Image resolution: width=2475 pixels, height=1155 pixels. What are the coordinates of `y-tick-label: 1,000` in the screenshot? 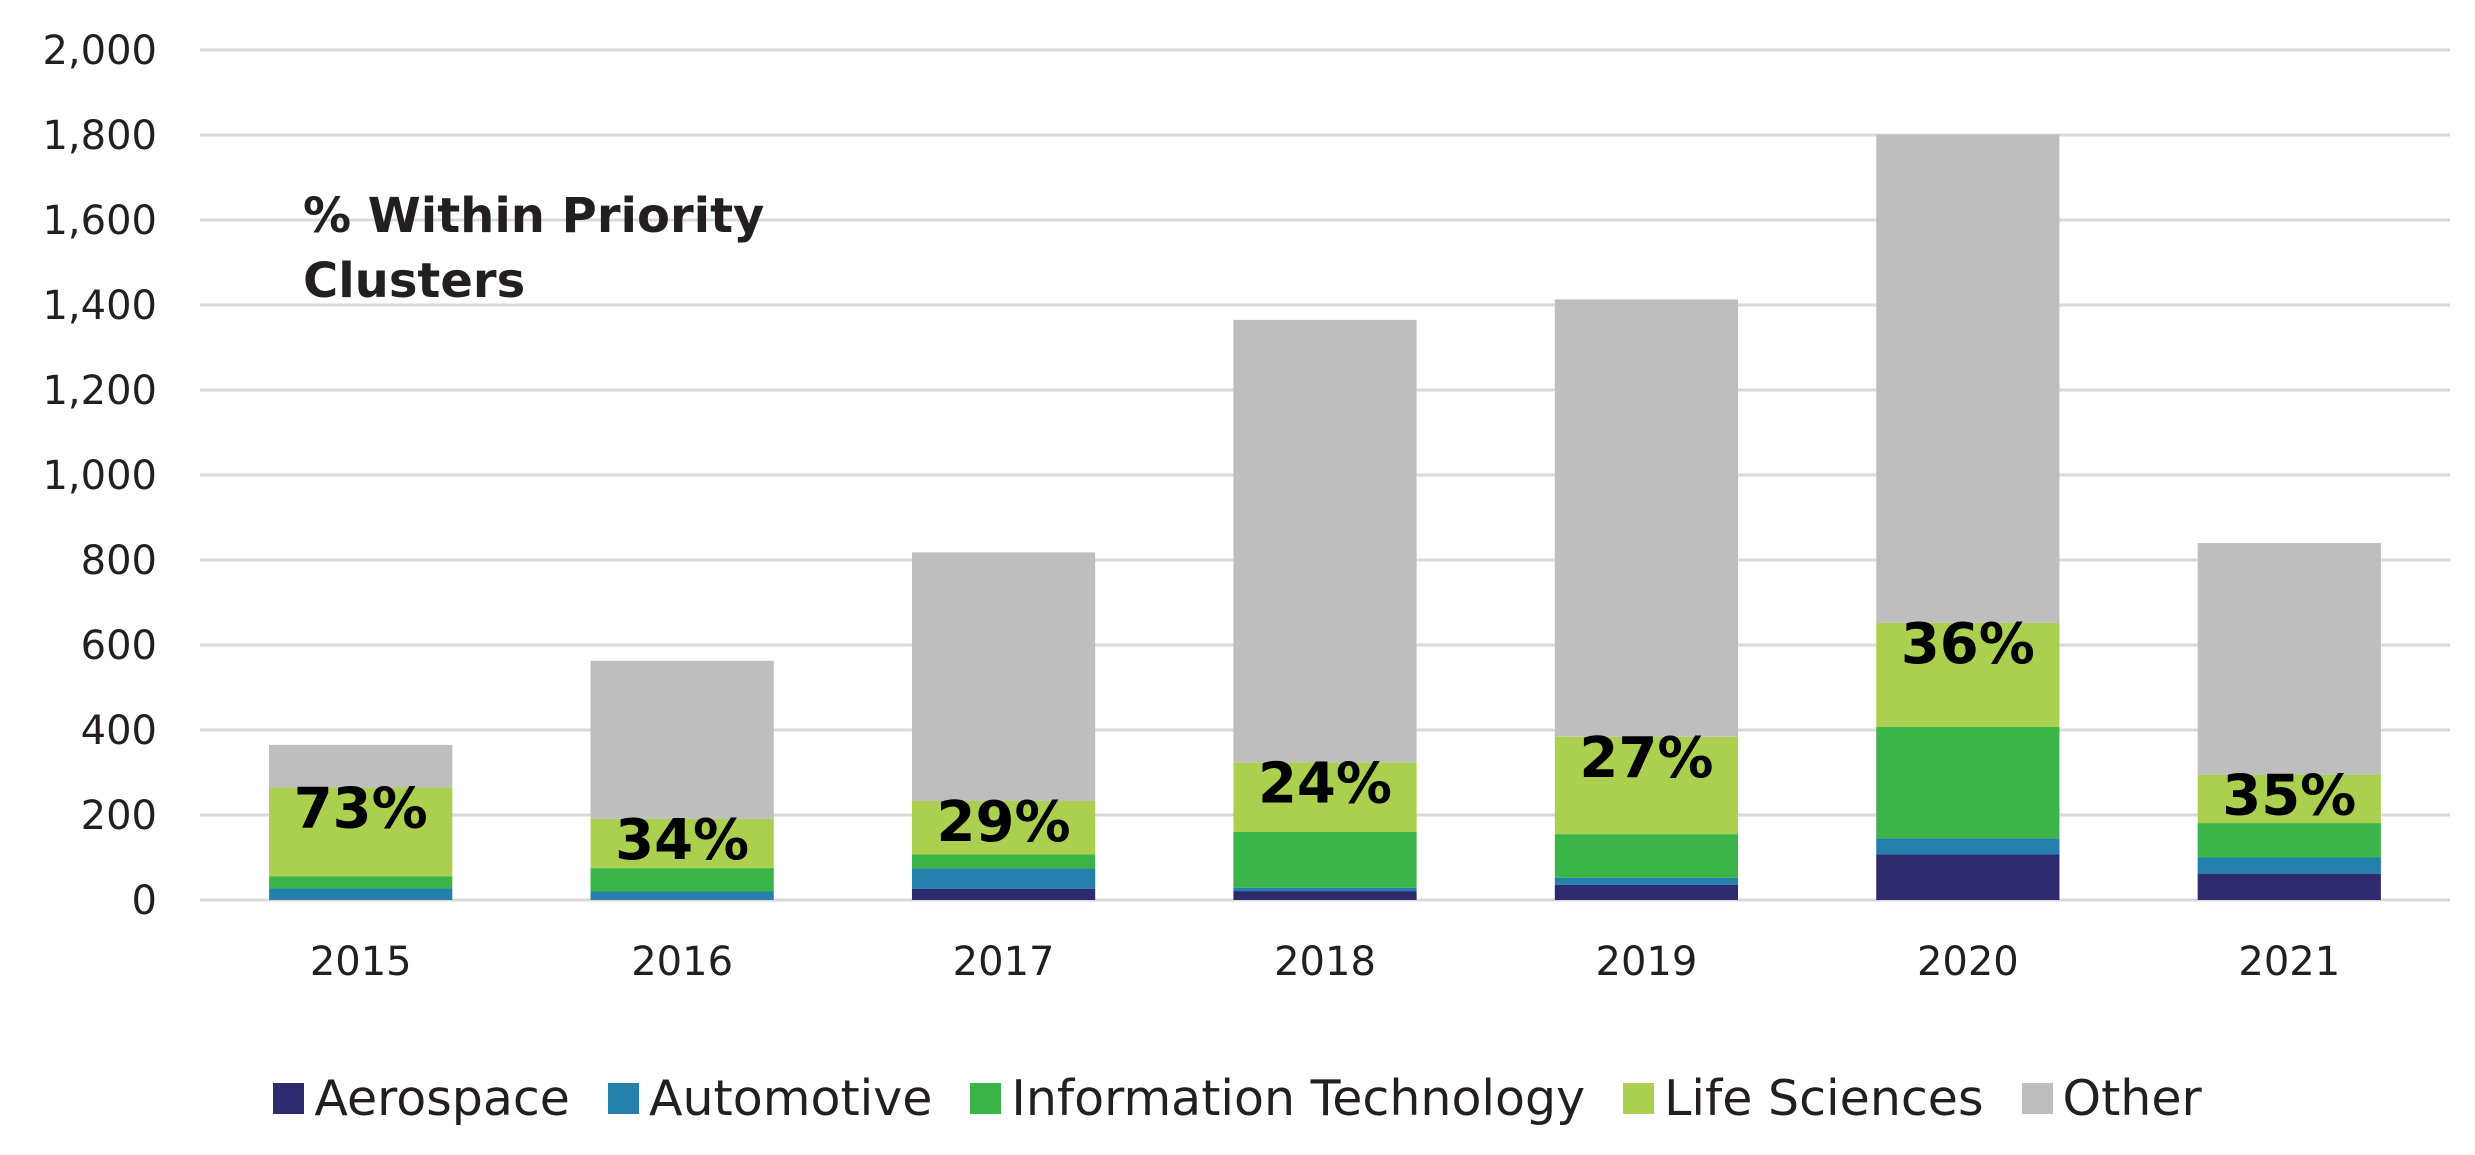 It's located at (99, 476).